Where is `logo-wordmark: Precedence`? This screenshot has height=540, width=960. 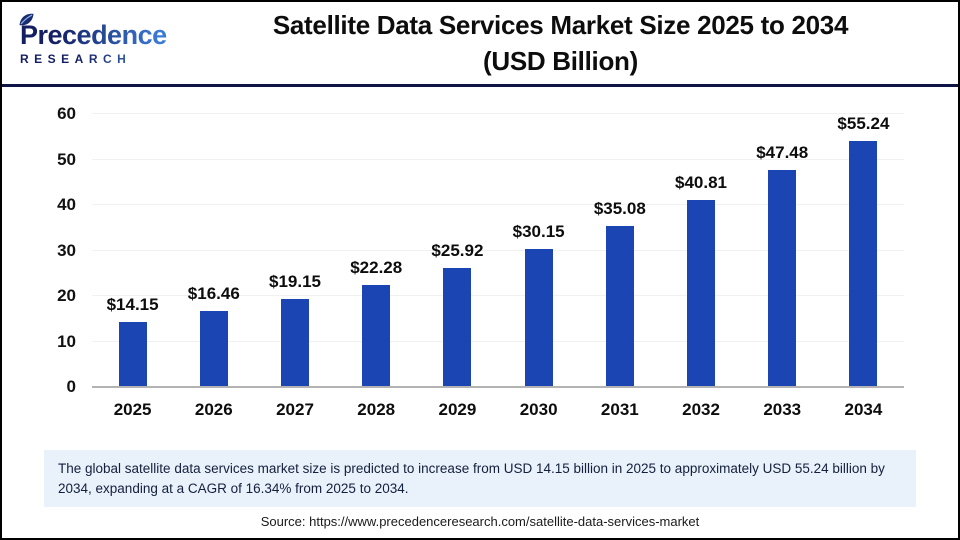 logo-wordmark: Precedence is located at coordinates (93, 32).